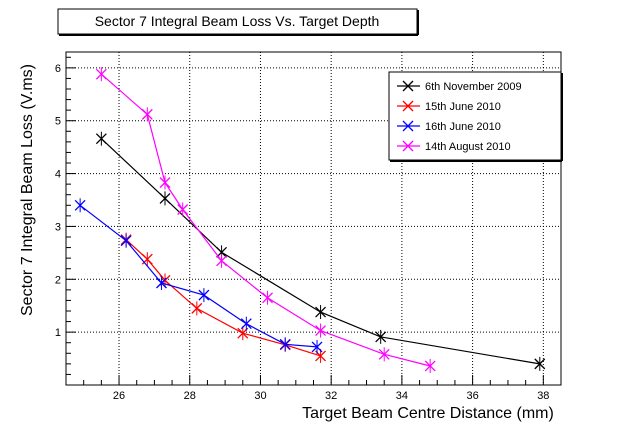 The width and height of the screenshot is (641, 436). I want to click on legend-entry-2: 16th June 2010, so click(449, 126).